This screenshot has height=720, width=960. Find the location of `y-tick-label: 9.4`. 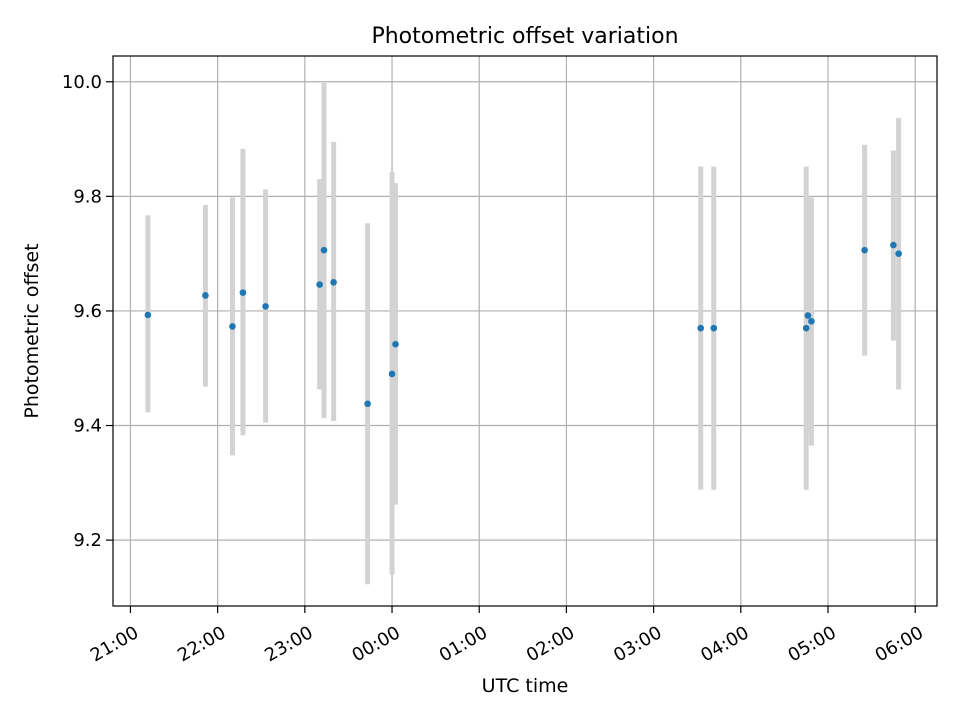

y-tick-label: 9.4 is located at coordinates (87, 426).